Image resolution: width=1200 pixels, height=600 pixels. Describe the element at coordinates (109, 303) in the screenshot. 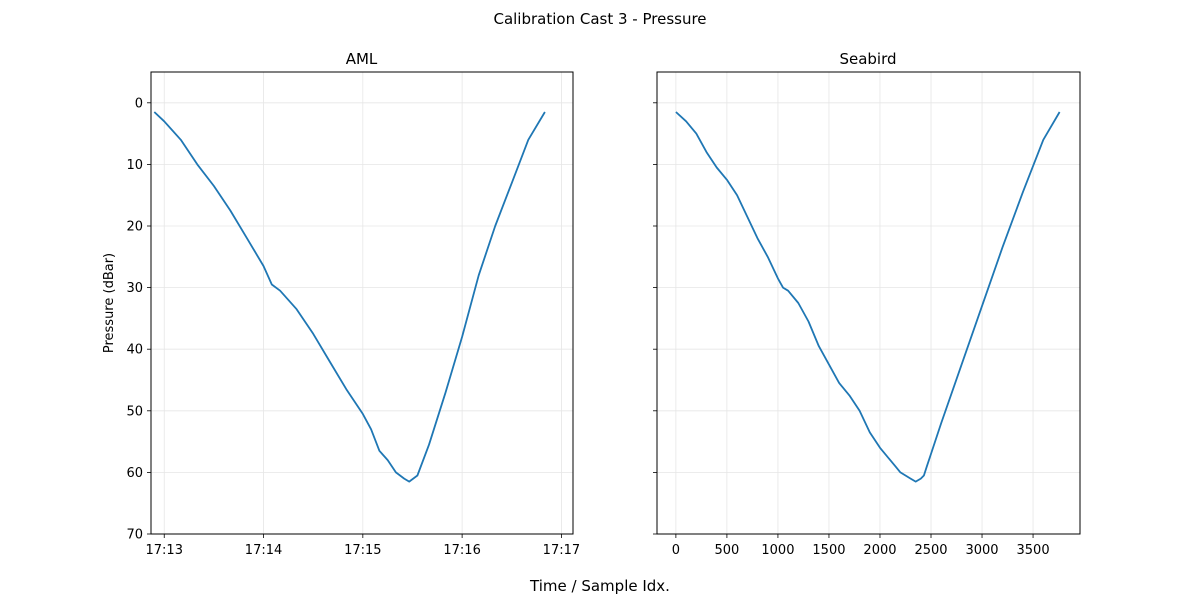

I see `aml-ylabel: Pressure (dBar)` at that location.